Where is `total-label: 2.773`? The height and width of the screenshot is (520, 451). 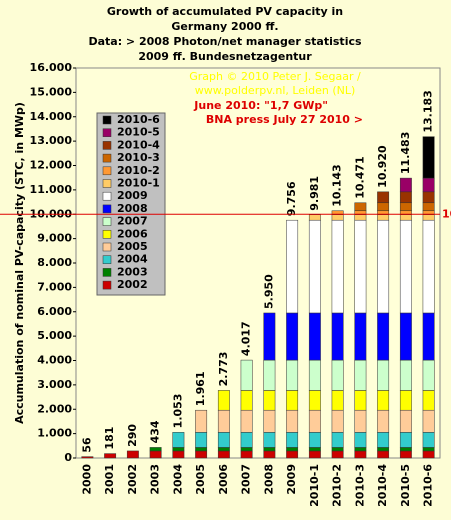 total-label: 2.773 is located at coordinates (223, 369).